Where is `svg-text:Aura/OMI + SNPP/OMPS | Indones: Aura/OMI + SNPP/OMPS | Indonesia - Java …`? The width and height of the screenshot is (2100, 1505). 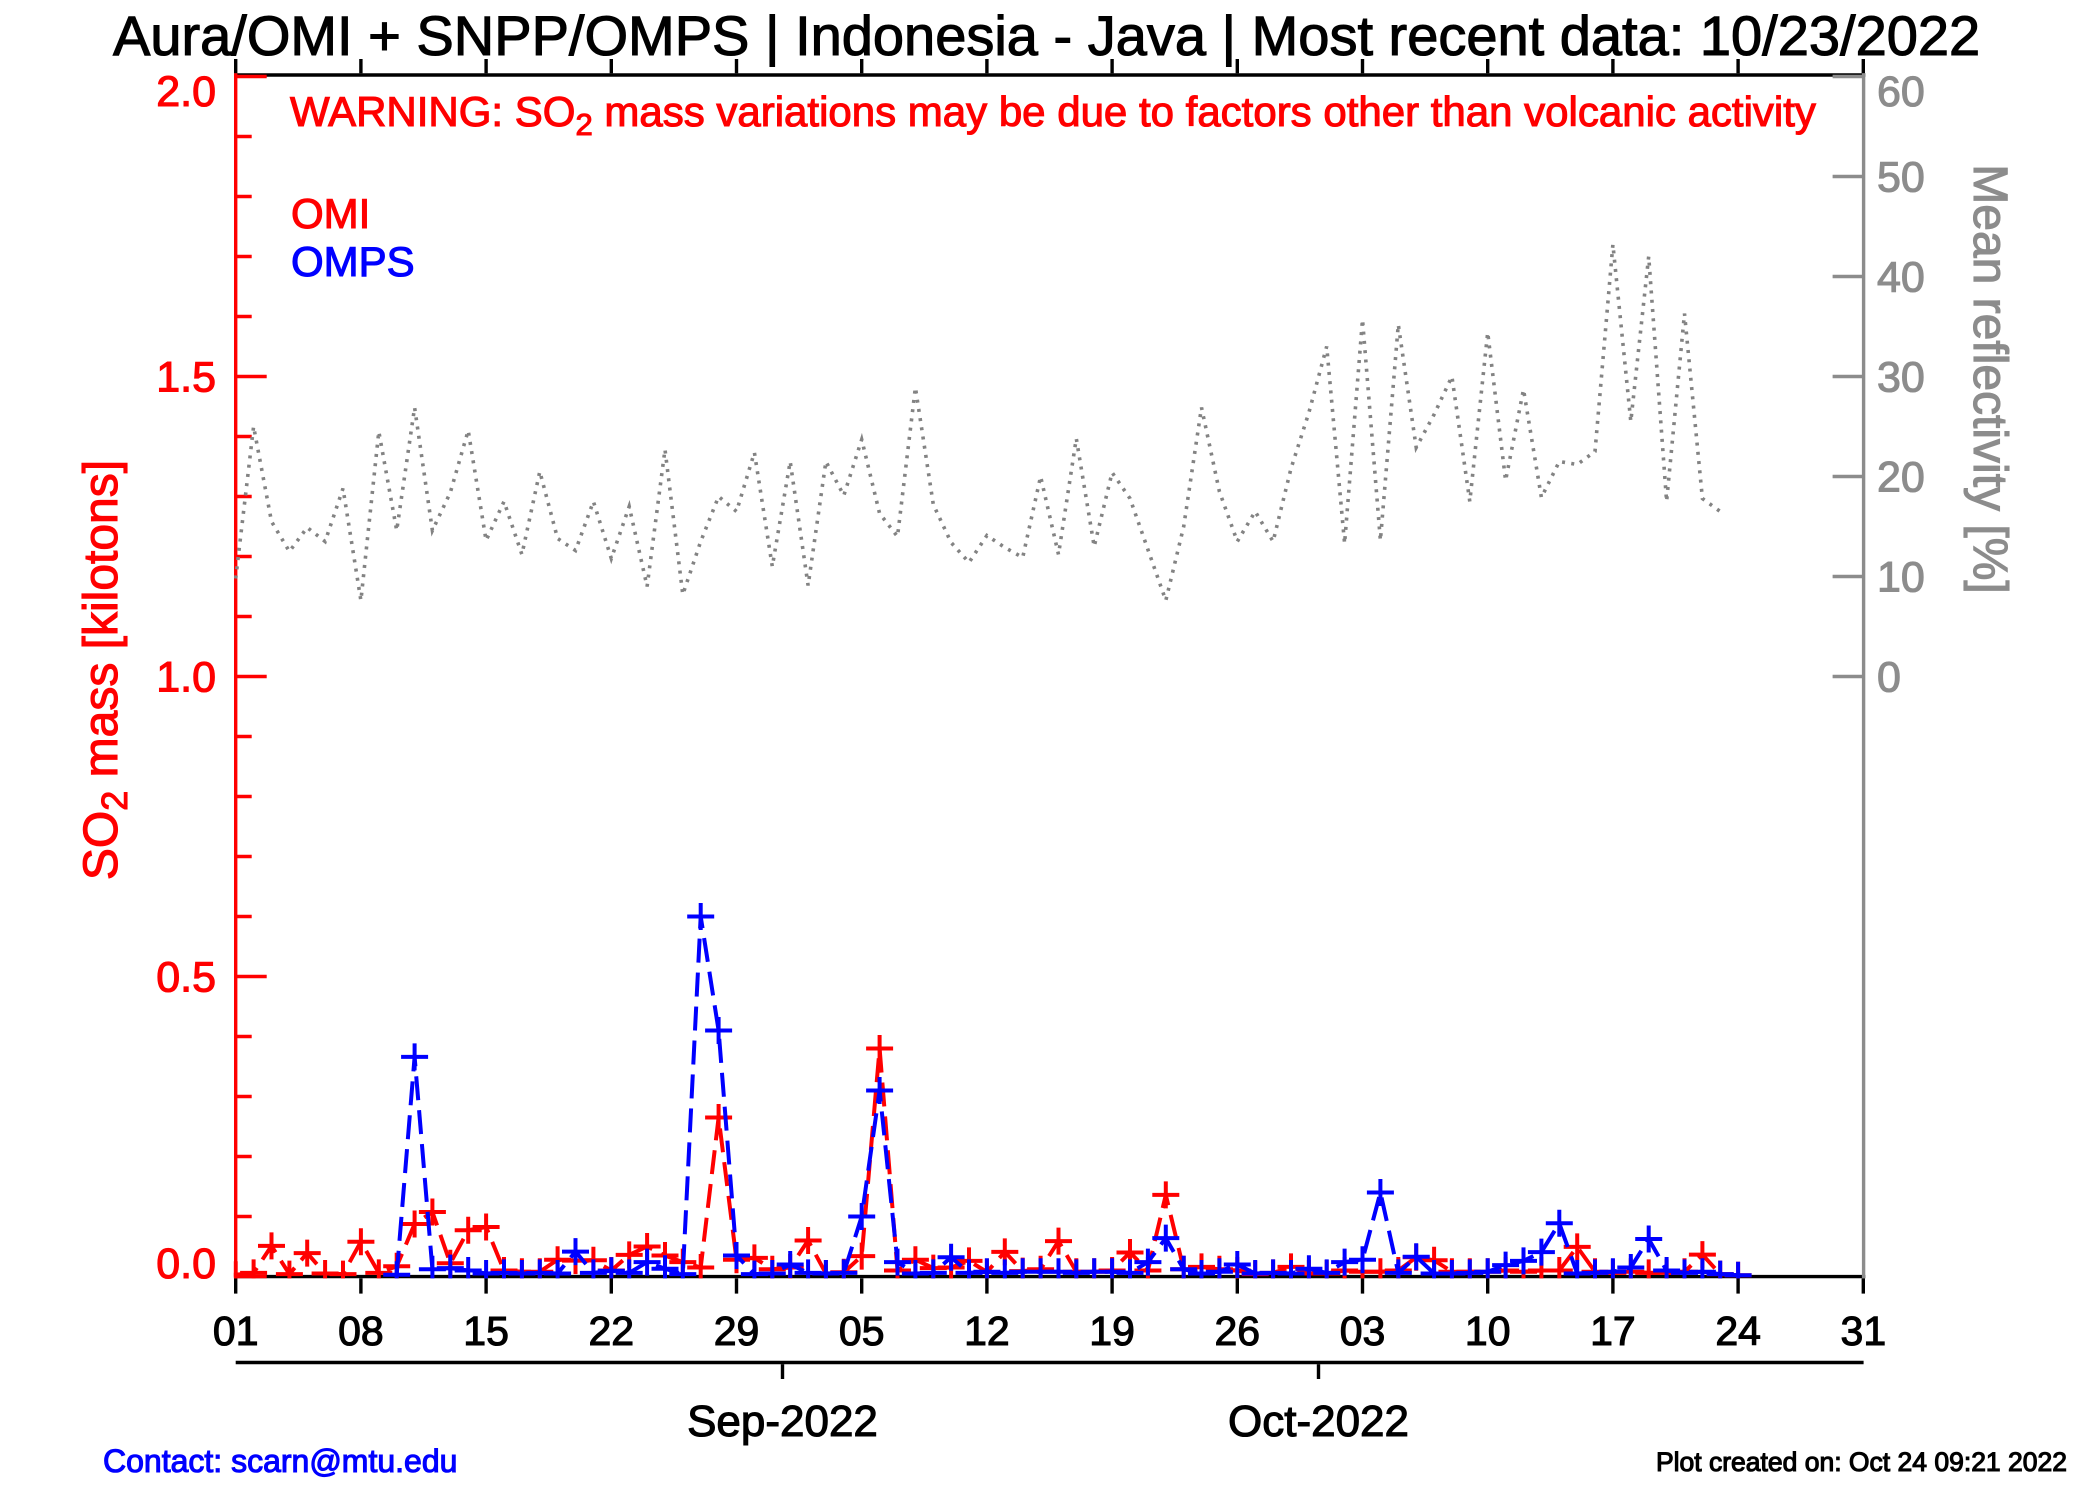 svg-text:Aura/OMI + SNPP/OMPS | Indones: Aura/OMI + SNPP/OMPS | Indonesia - Java … is located at coordinates (1046, 35).